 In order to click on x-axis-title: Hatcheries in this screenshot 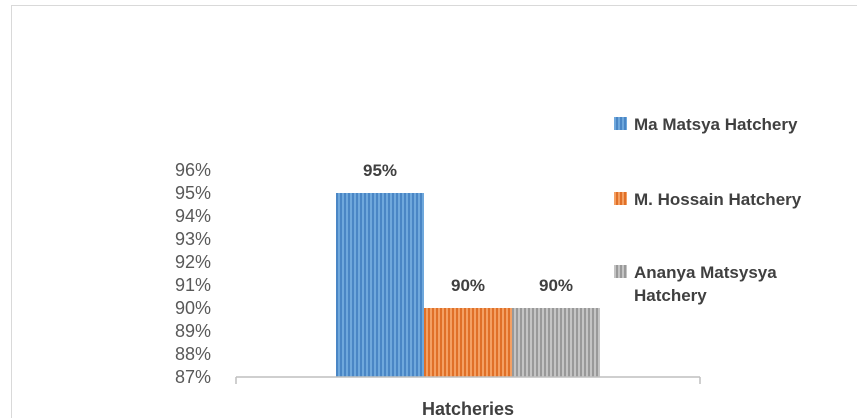, I will do `click(468, 408)`.